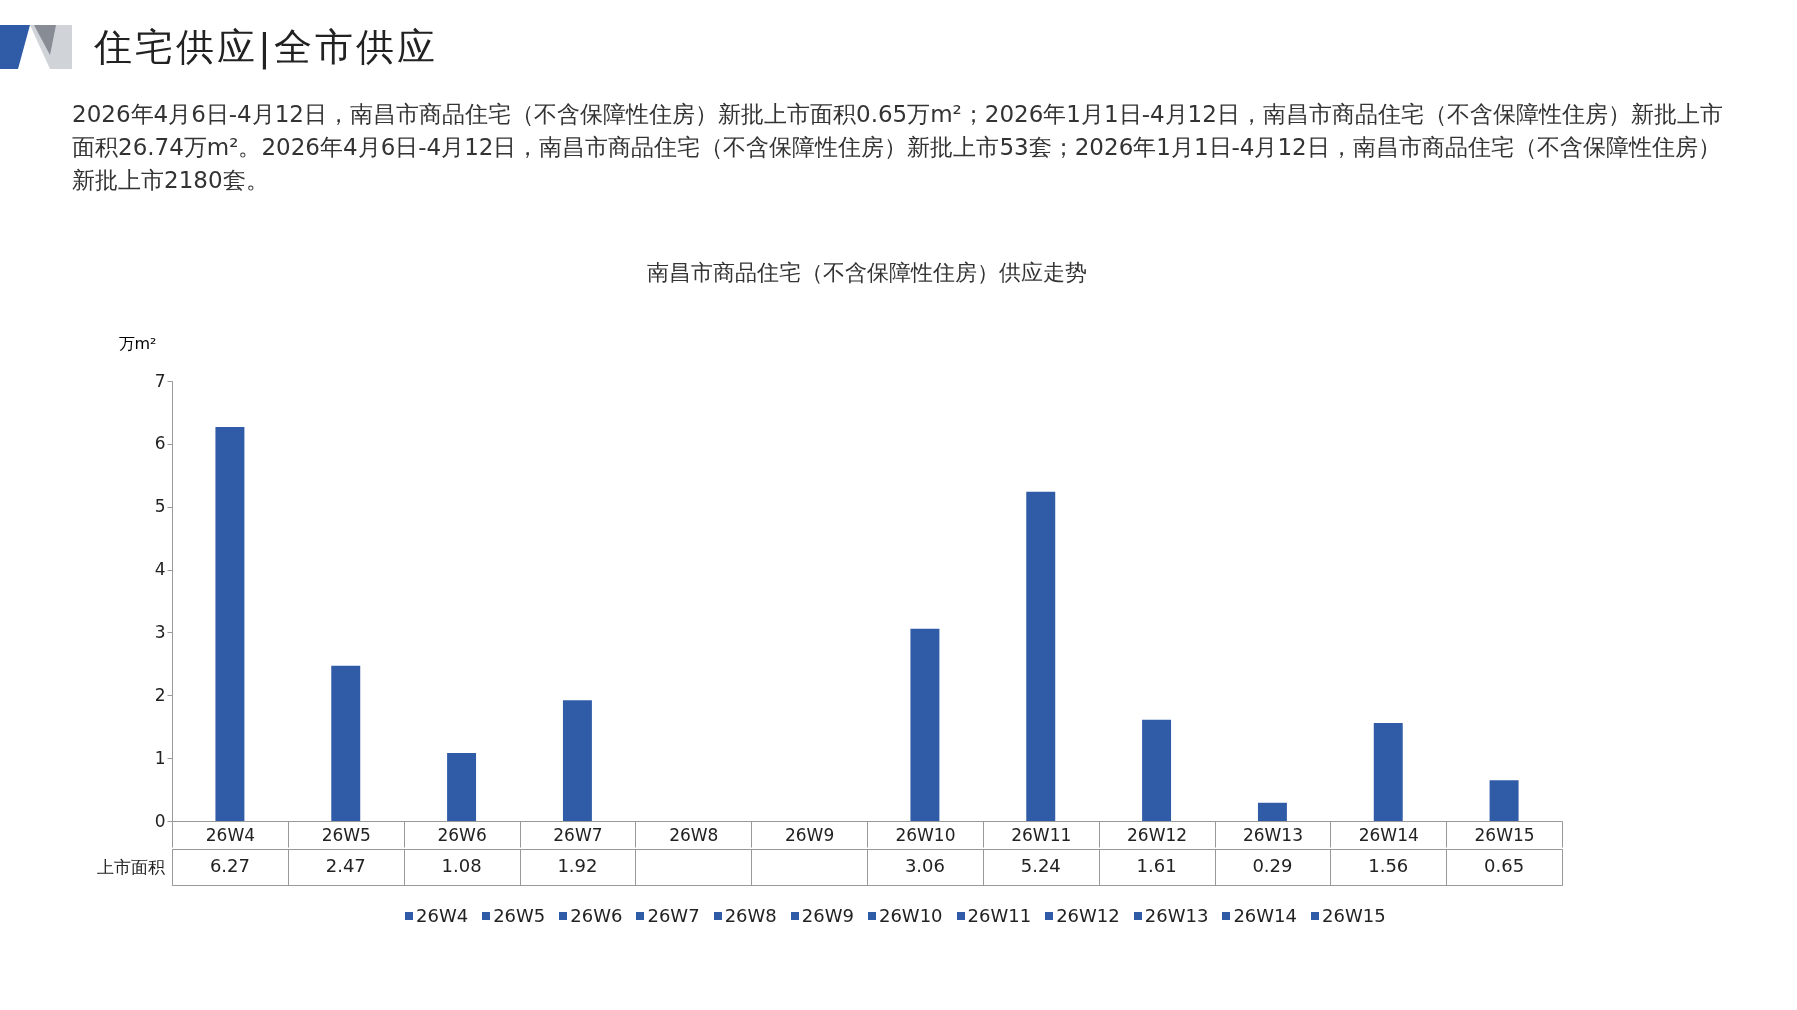 The width and height of the screenshot is (1797, 1010). I want to click on category-label: 26W13, so click(1176, 915).